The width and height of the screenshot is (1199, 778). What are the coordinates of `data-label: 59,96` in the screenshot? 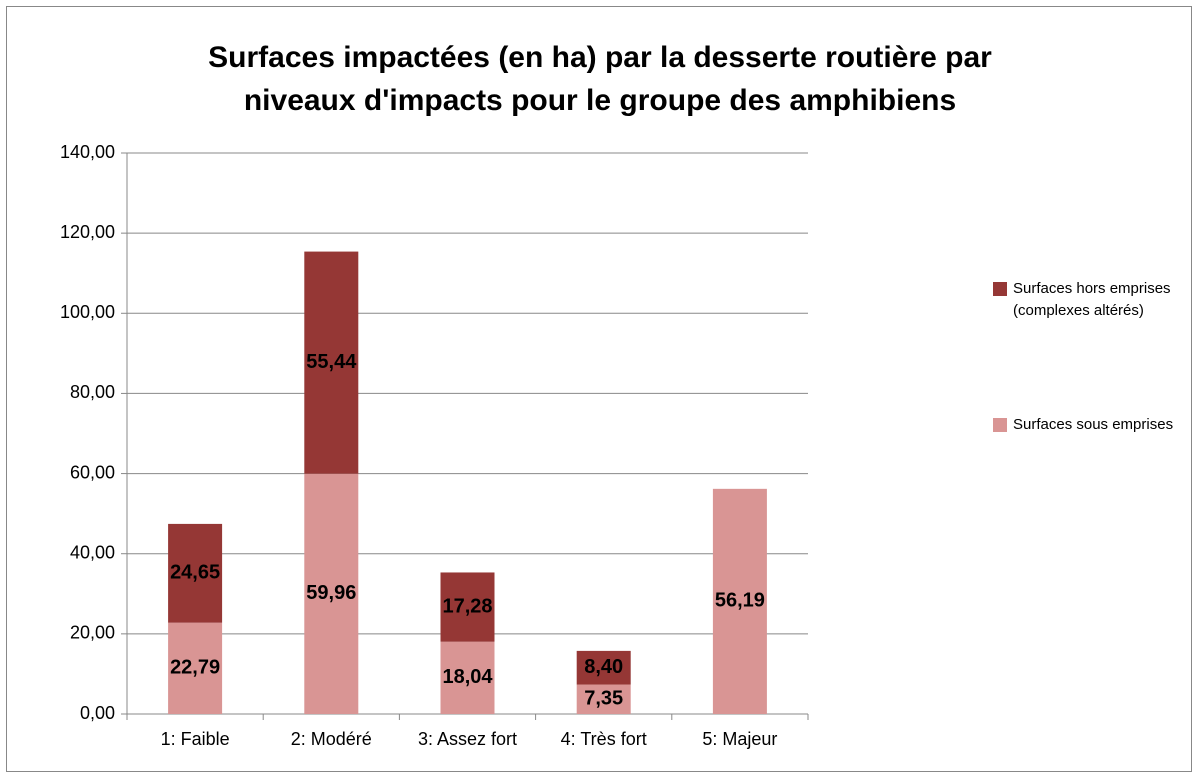 It's located at (331, 593).